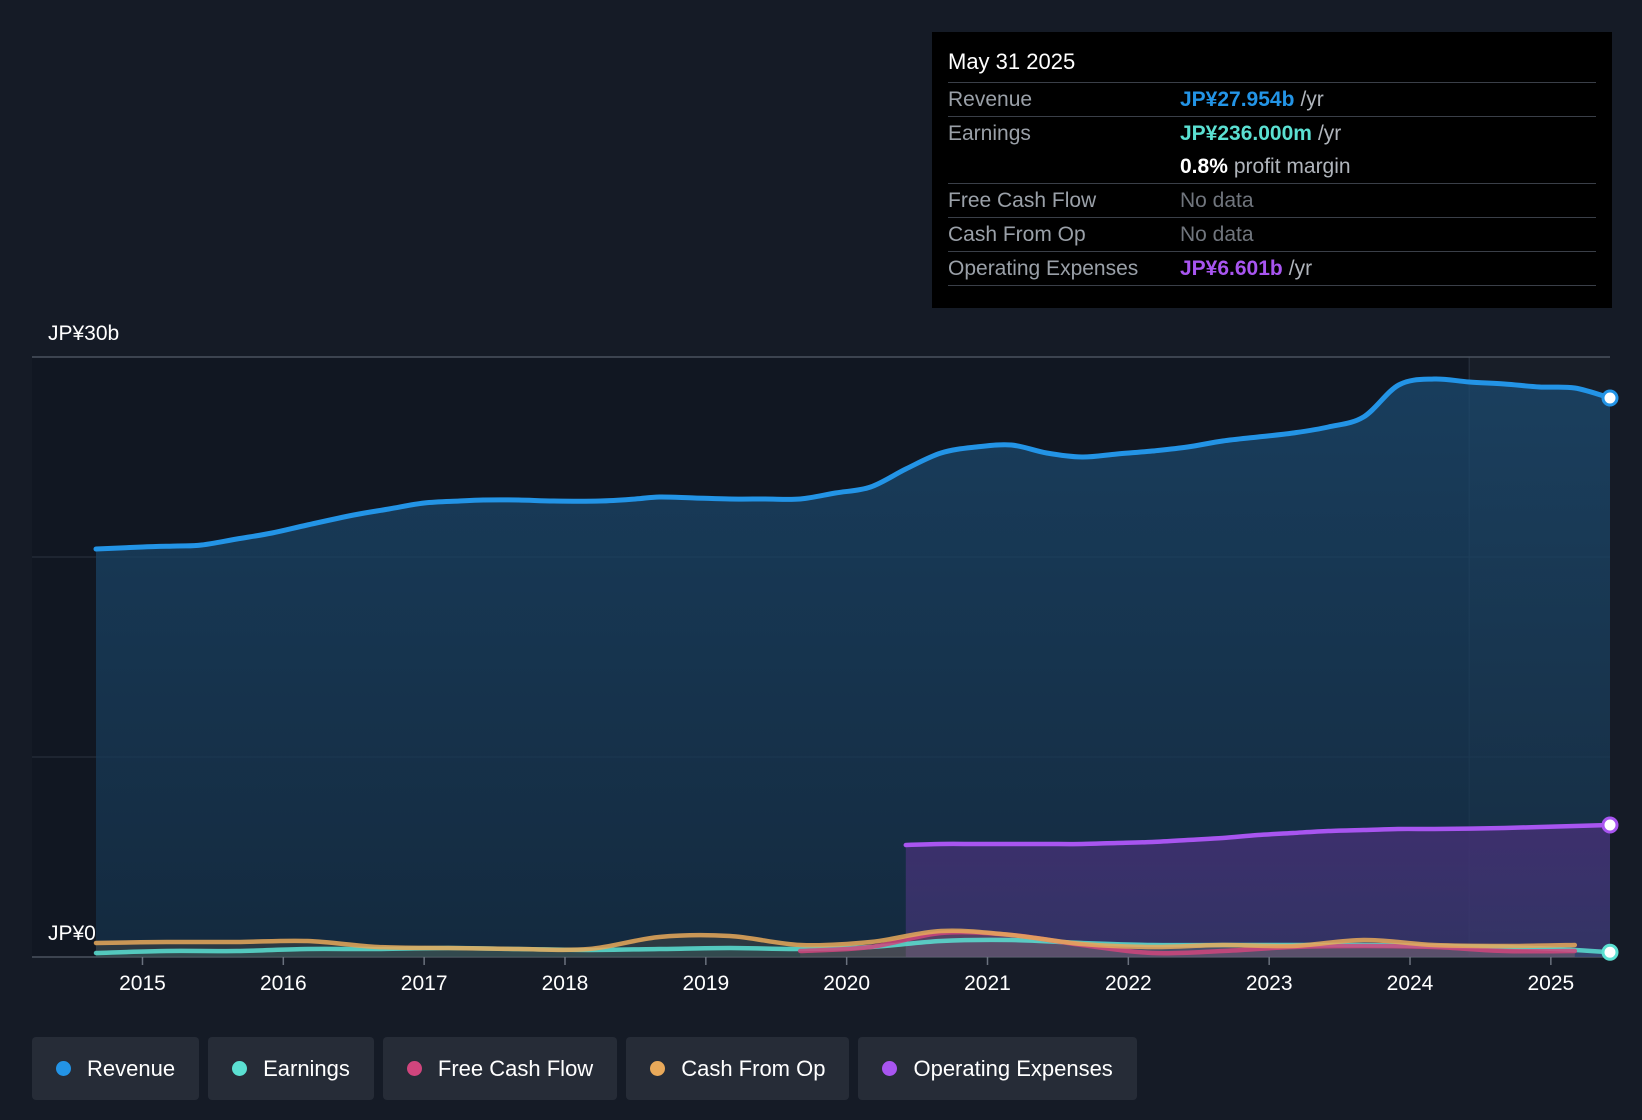  I want to click on revenue-end-point, so click(1610, 398).